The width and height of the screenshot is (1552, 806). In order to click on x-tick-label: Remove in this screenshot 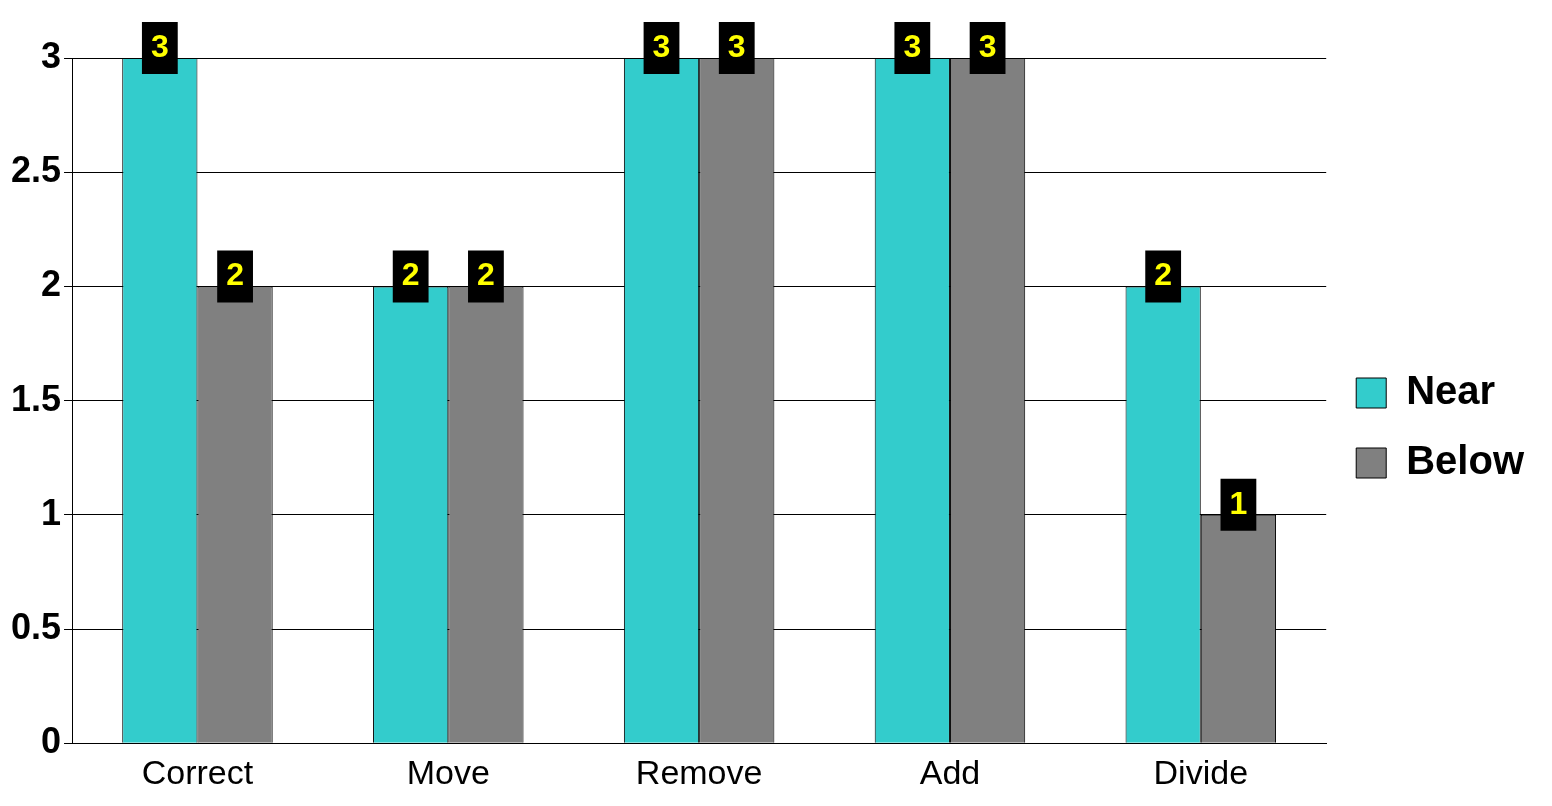, I will do `click(699, 771)`.